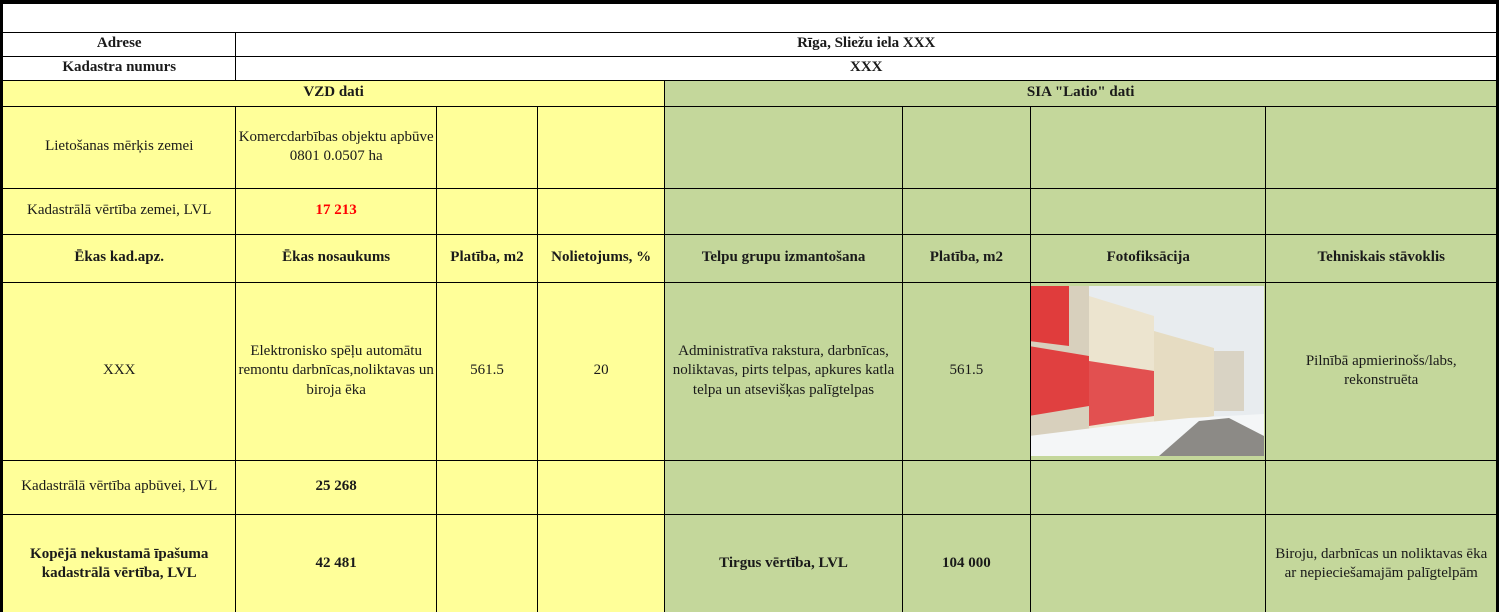 The height and width of the screenshot is (612, 1499). I want to click on cell: Pilnībā apmierinošs/labs, rekonstruēta, so click(1381, 371).